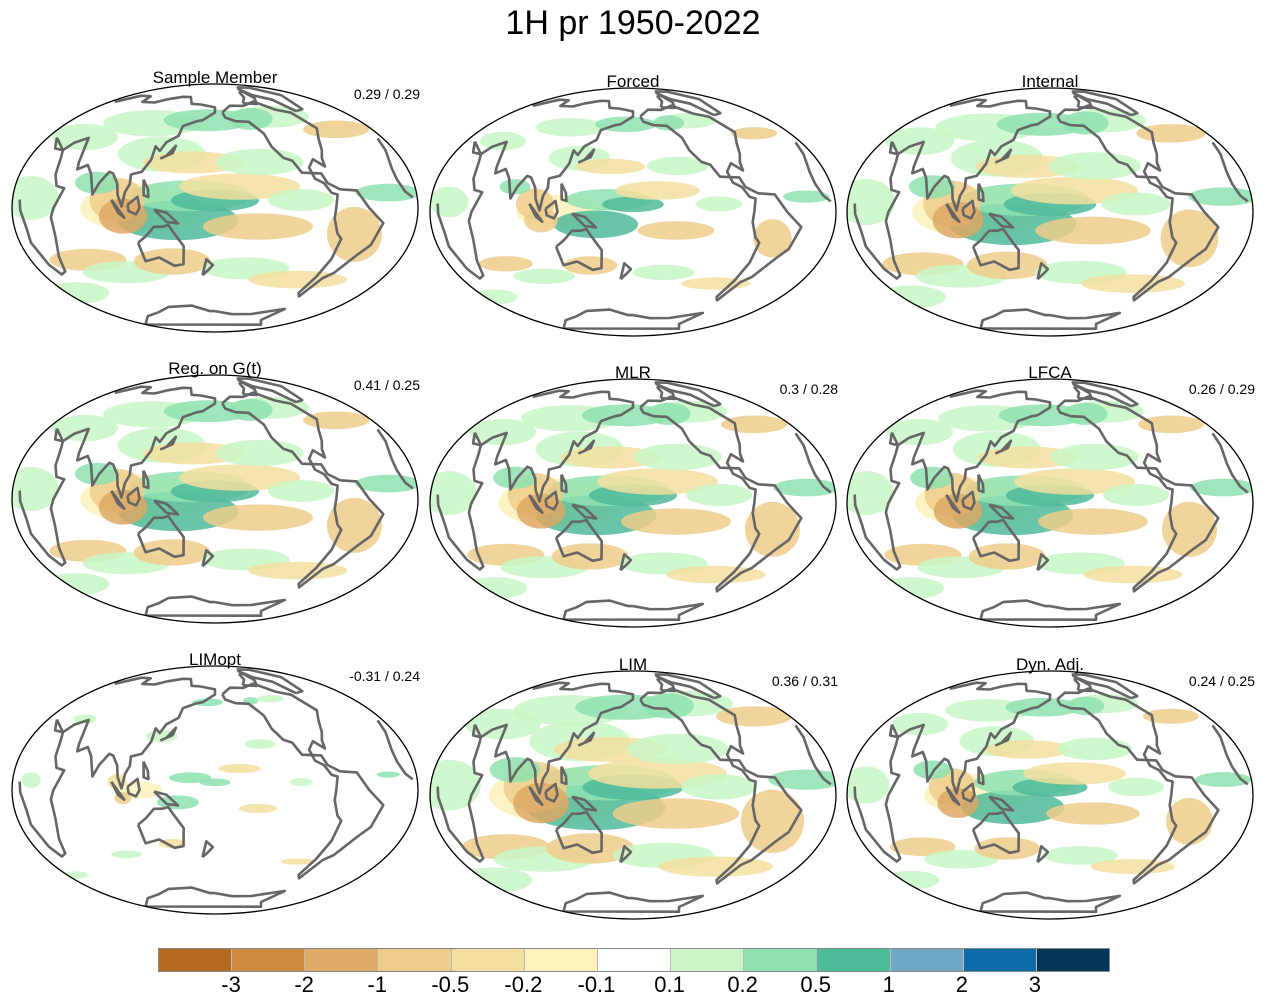 The height and width of the screenshot is (1007, 1266). What do you see at coordinates (1221, 681) in the screenshot?
I see `panel-correlation-stat: 0.24 / 0.25` at bounding box center [1221, 681].